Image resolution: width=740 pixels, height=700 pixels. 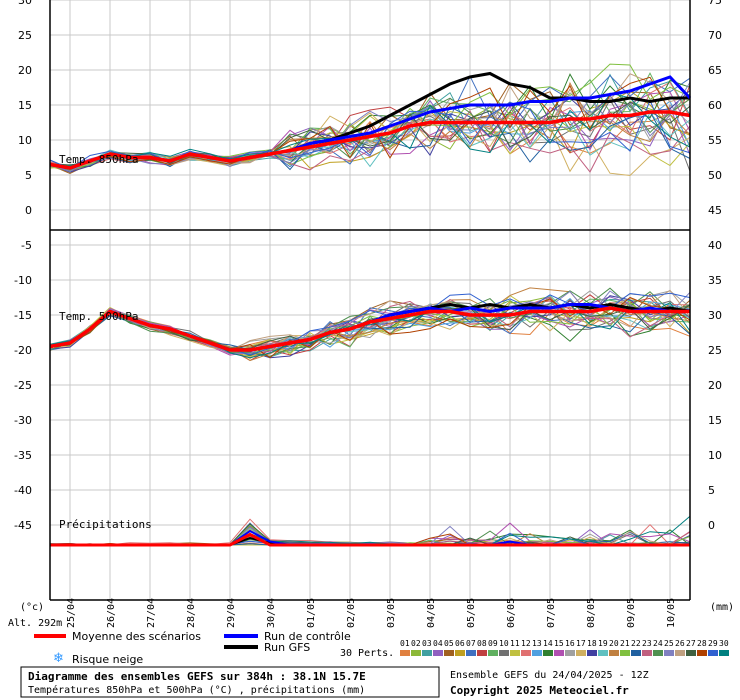 What do you see at coordinates (405, 643) in the screenshot?
I see `pert-number: 01` at bounding box center [405, 643].